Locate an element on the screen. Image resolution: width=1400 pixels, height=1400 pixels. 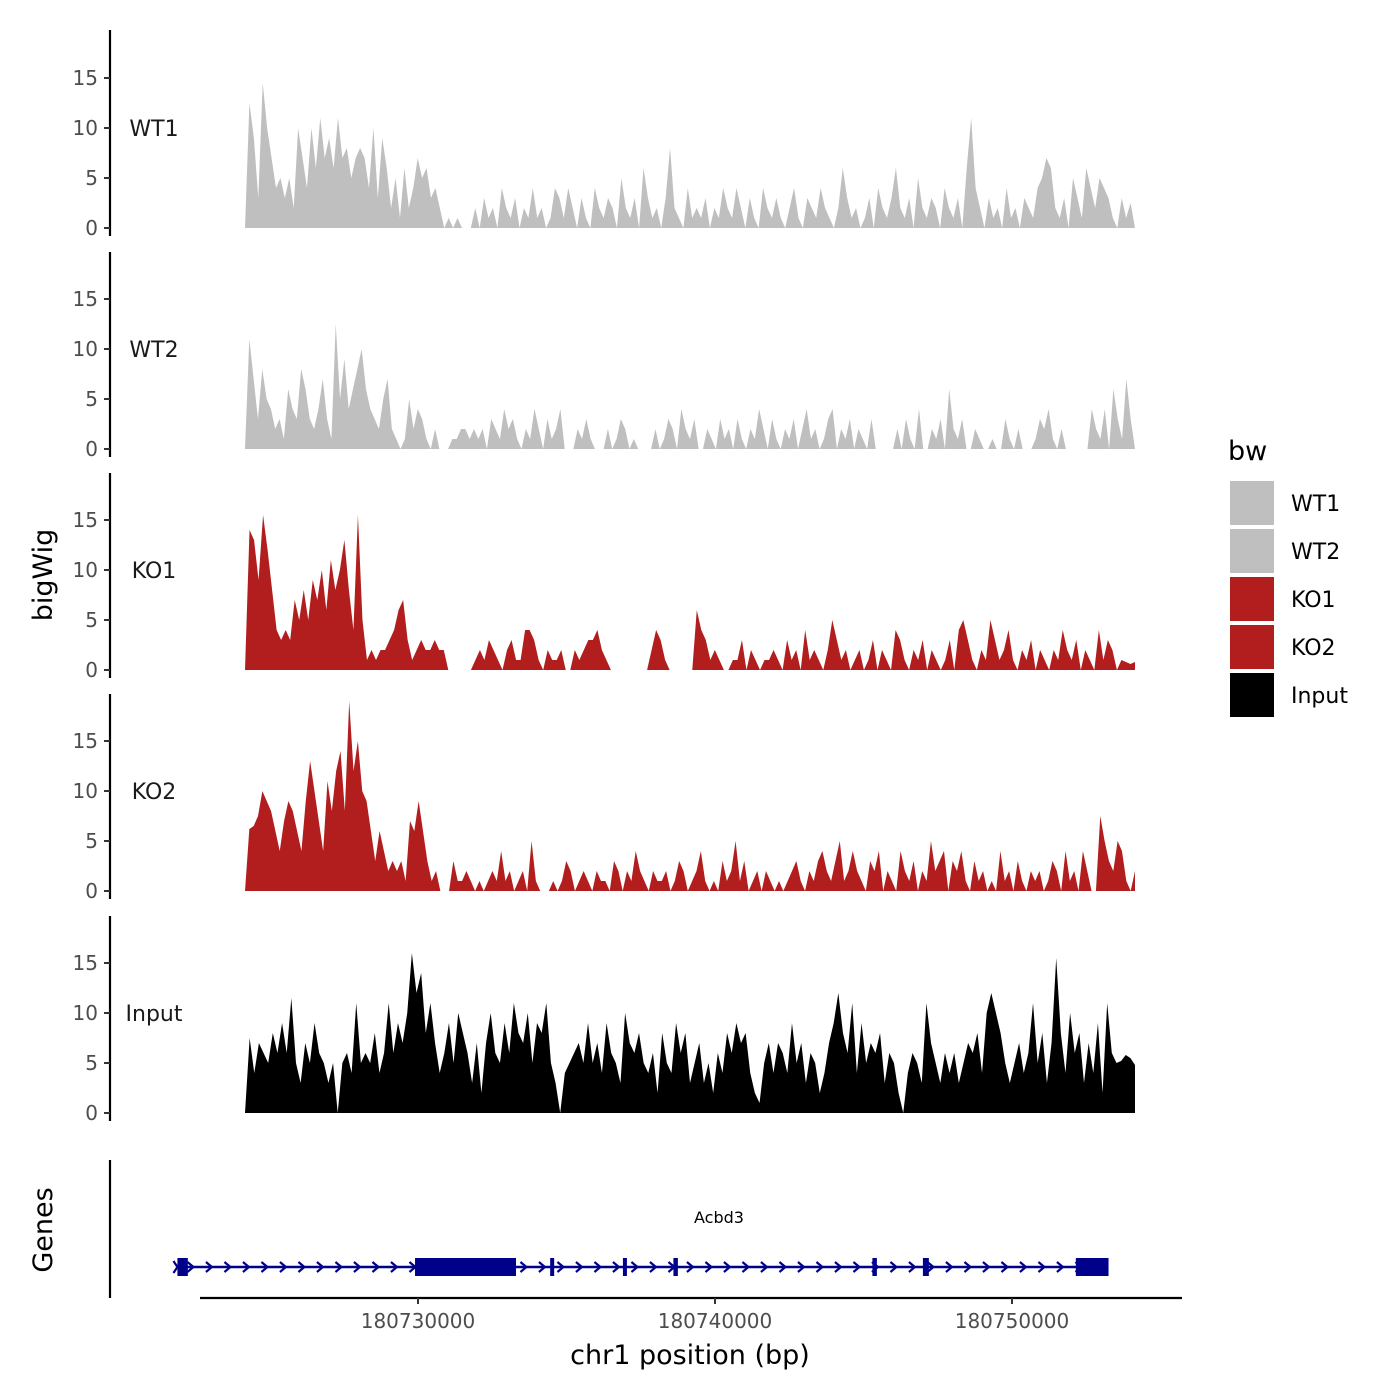
legend-swatch-wt1 is located at coordinates (1252, 503).